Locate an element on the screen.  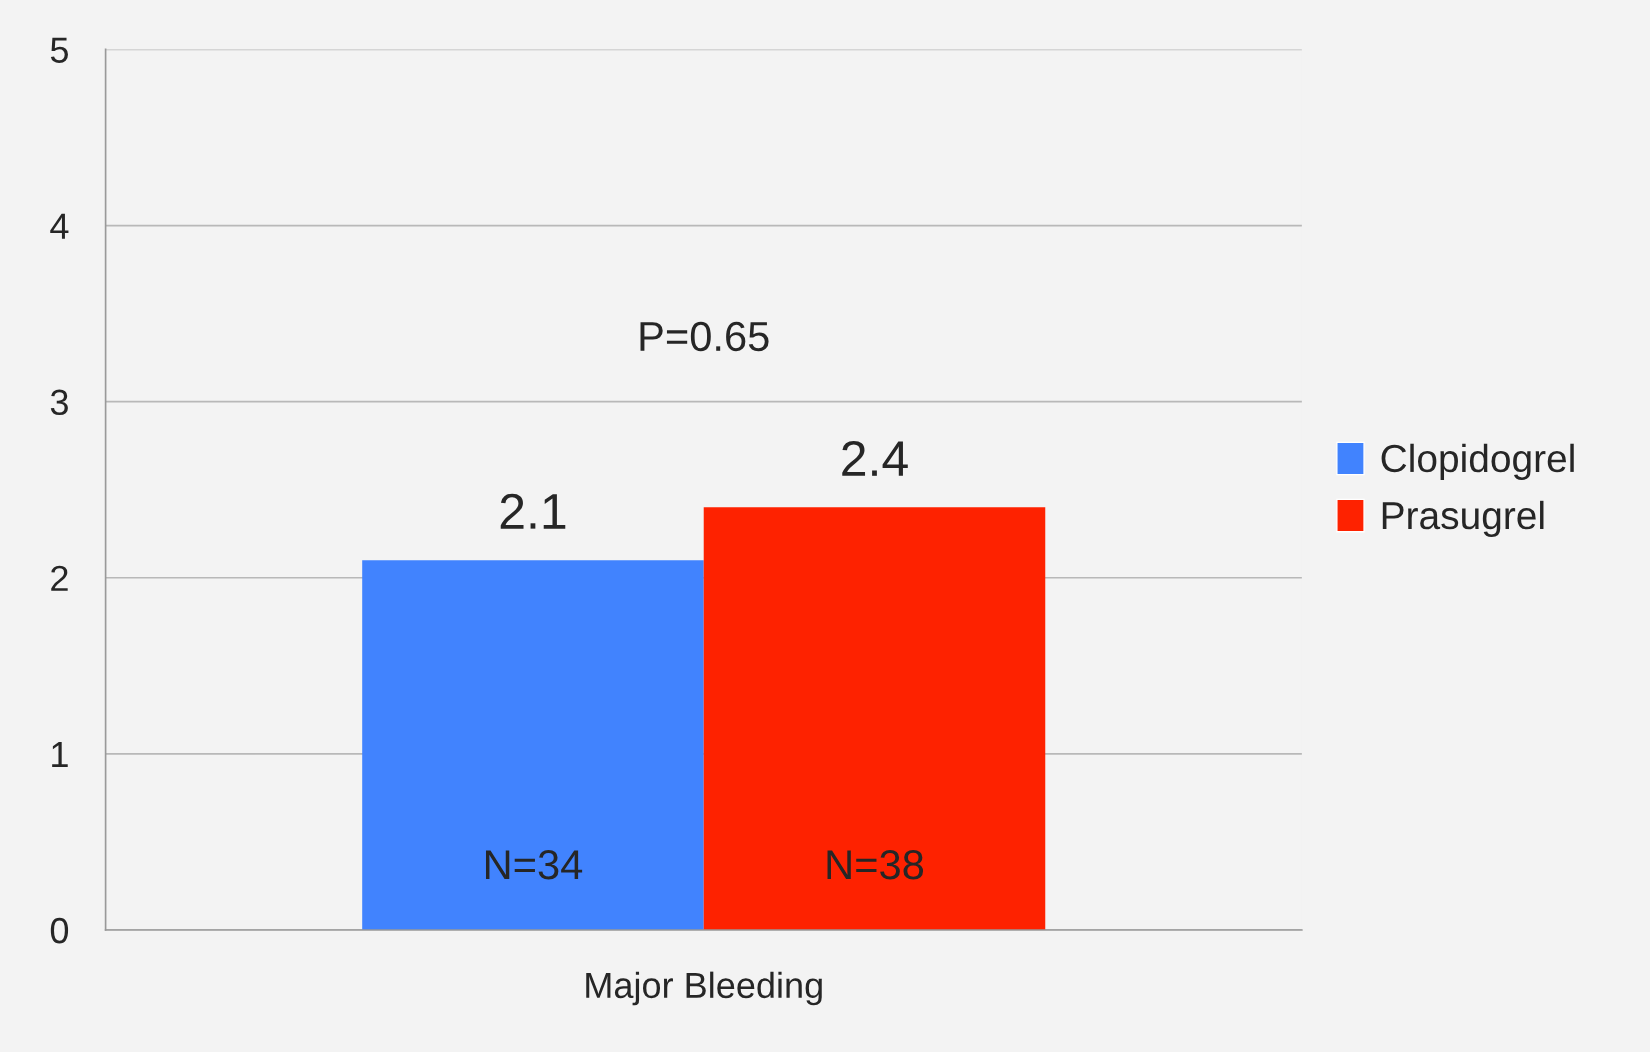
data-label: 2.1 is located at coordinates (533, 511).